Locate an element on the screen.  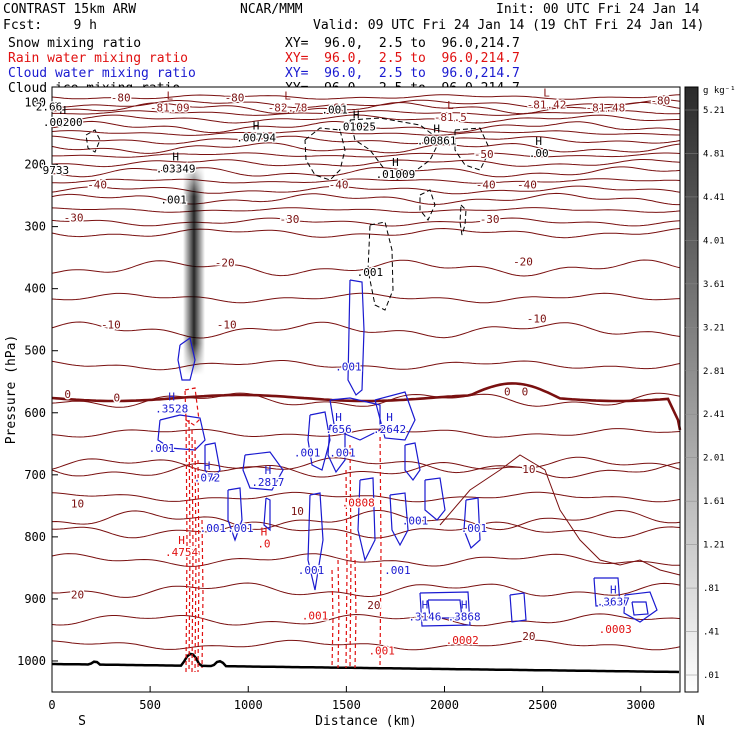
extremum-value: -82.78 is located at coordinates (288, 108).